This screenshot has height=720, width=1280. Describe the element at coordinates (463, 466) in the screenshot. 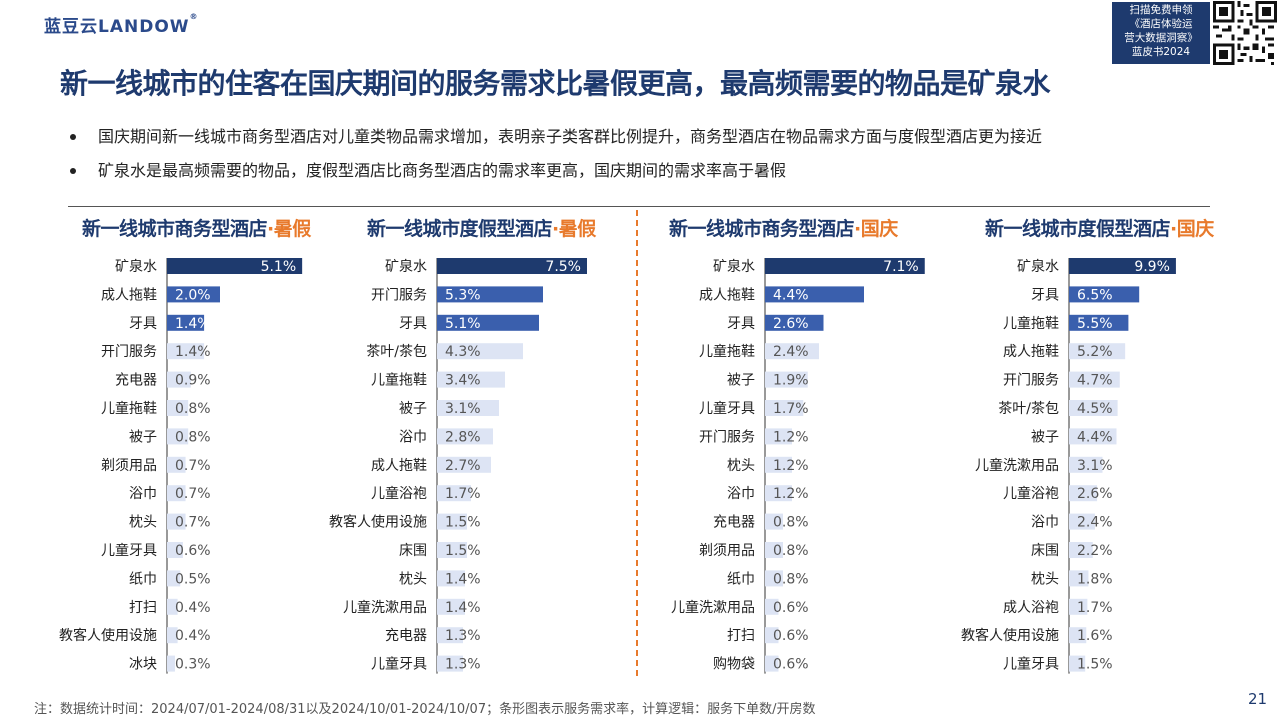

I see `data-label: 2.7%` at that location.